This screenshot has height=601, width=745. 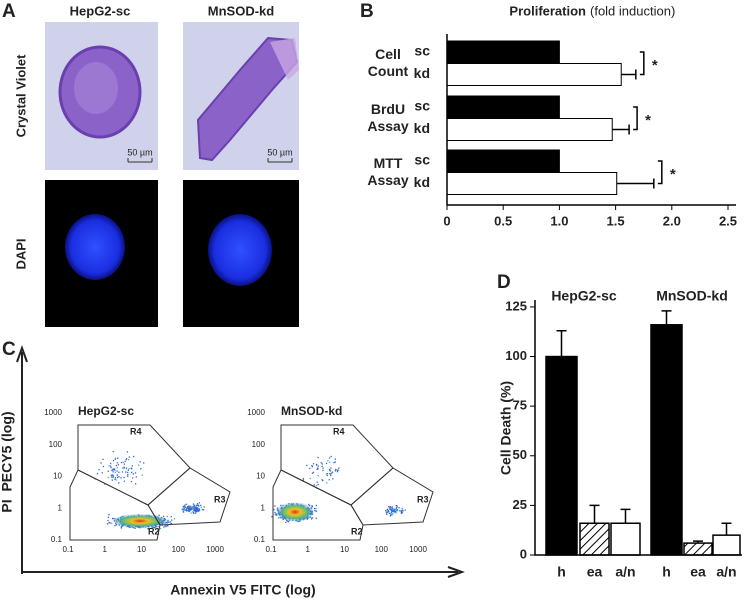 What do you see at coordinates (666, 572) in the screenshot?
I see `x-tick-label: h` at bounding box center [666, 572].